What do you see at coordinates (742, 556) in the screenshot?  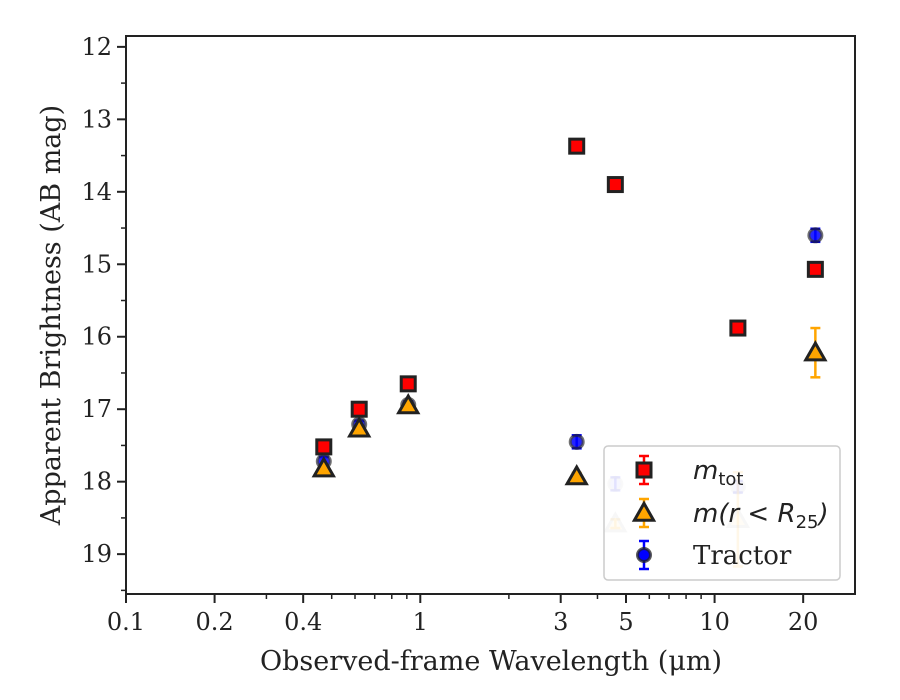 I see `legend-label-tractor: Tractor` at bounding box center [742, 556].